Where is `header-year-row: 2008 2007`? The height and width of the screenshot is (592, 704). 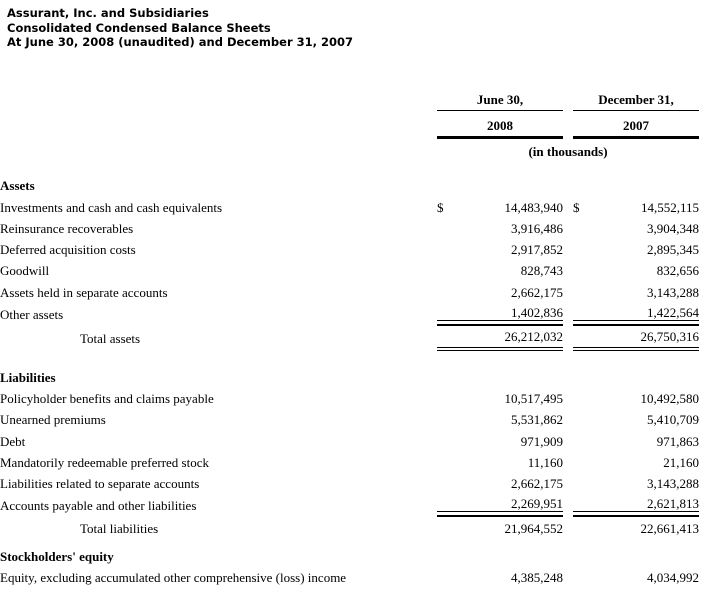
header-year-row: 2008 2007 is located at coordinates (349, 124).